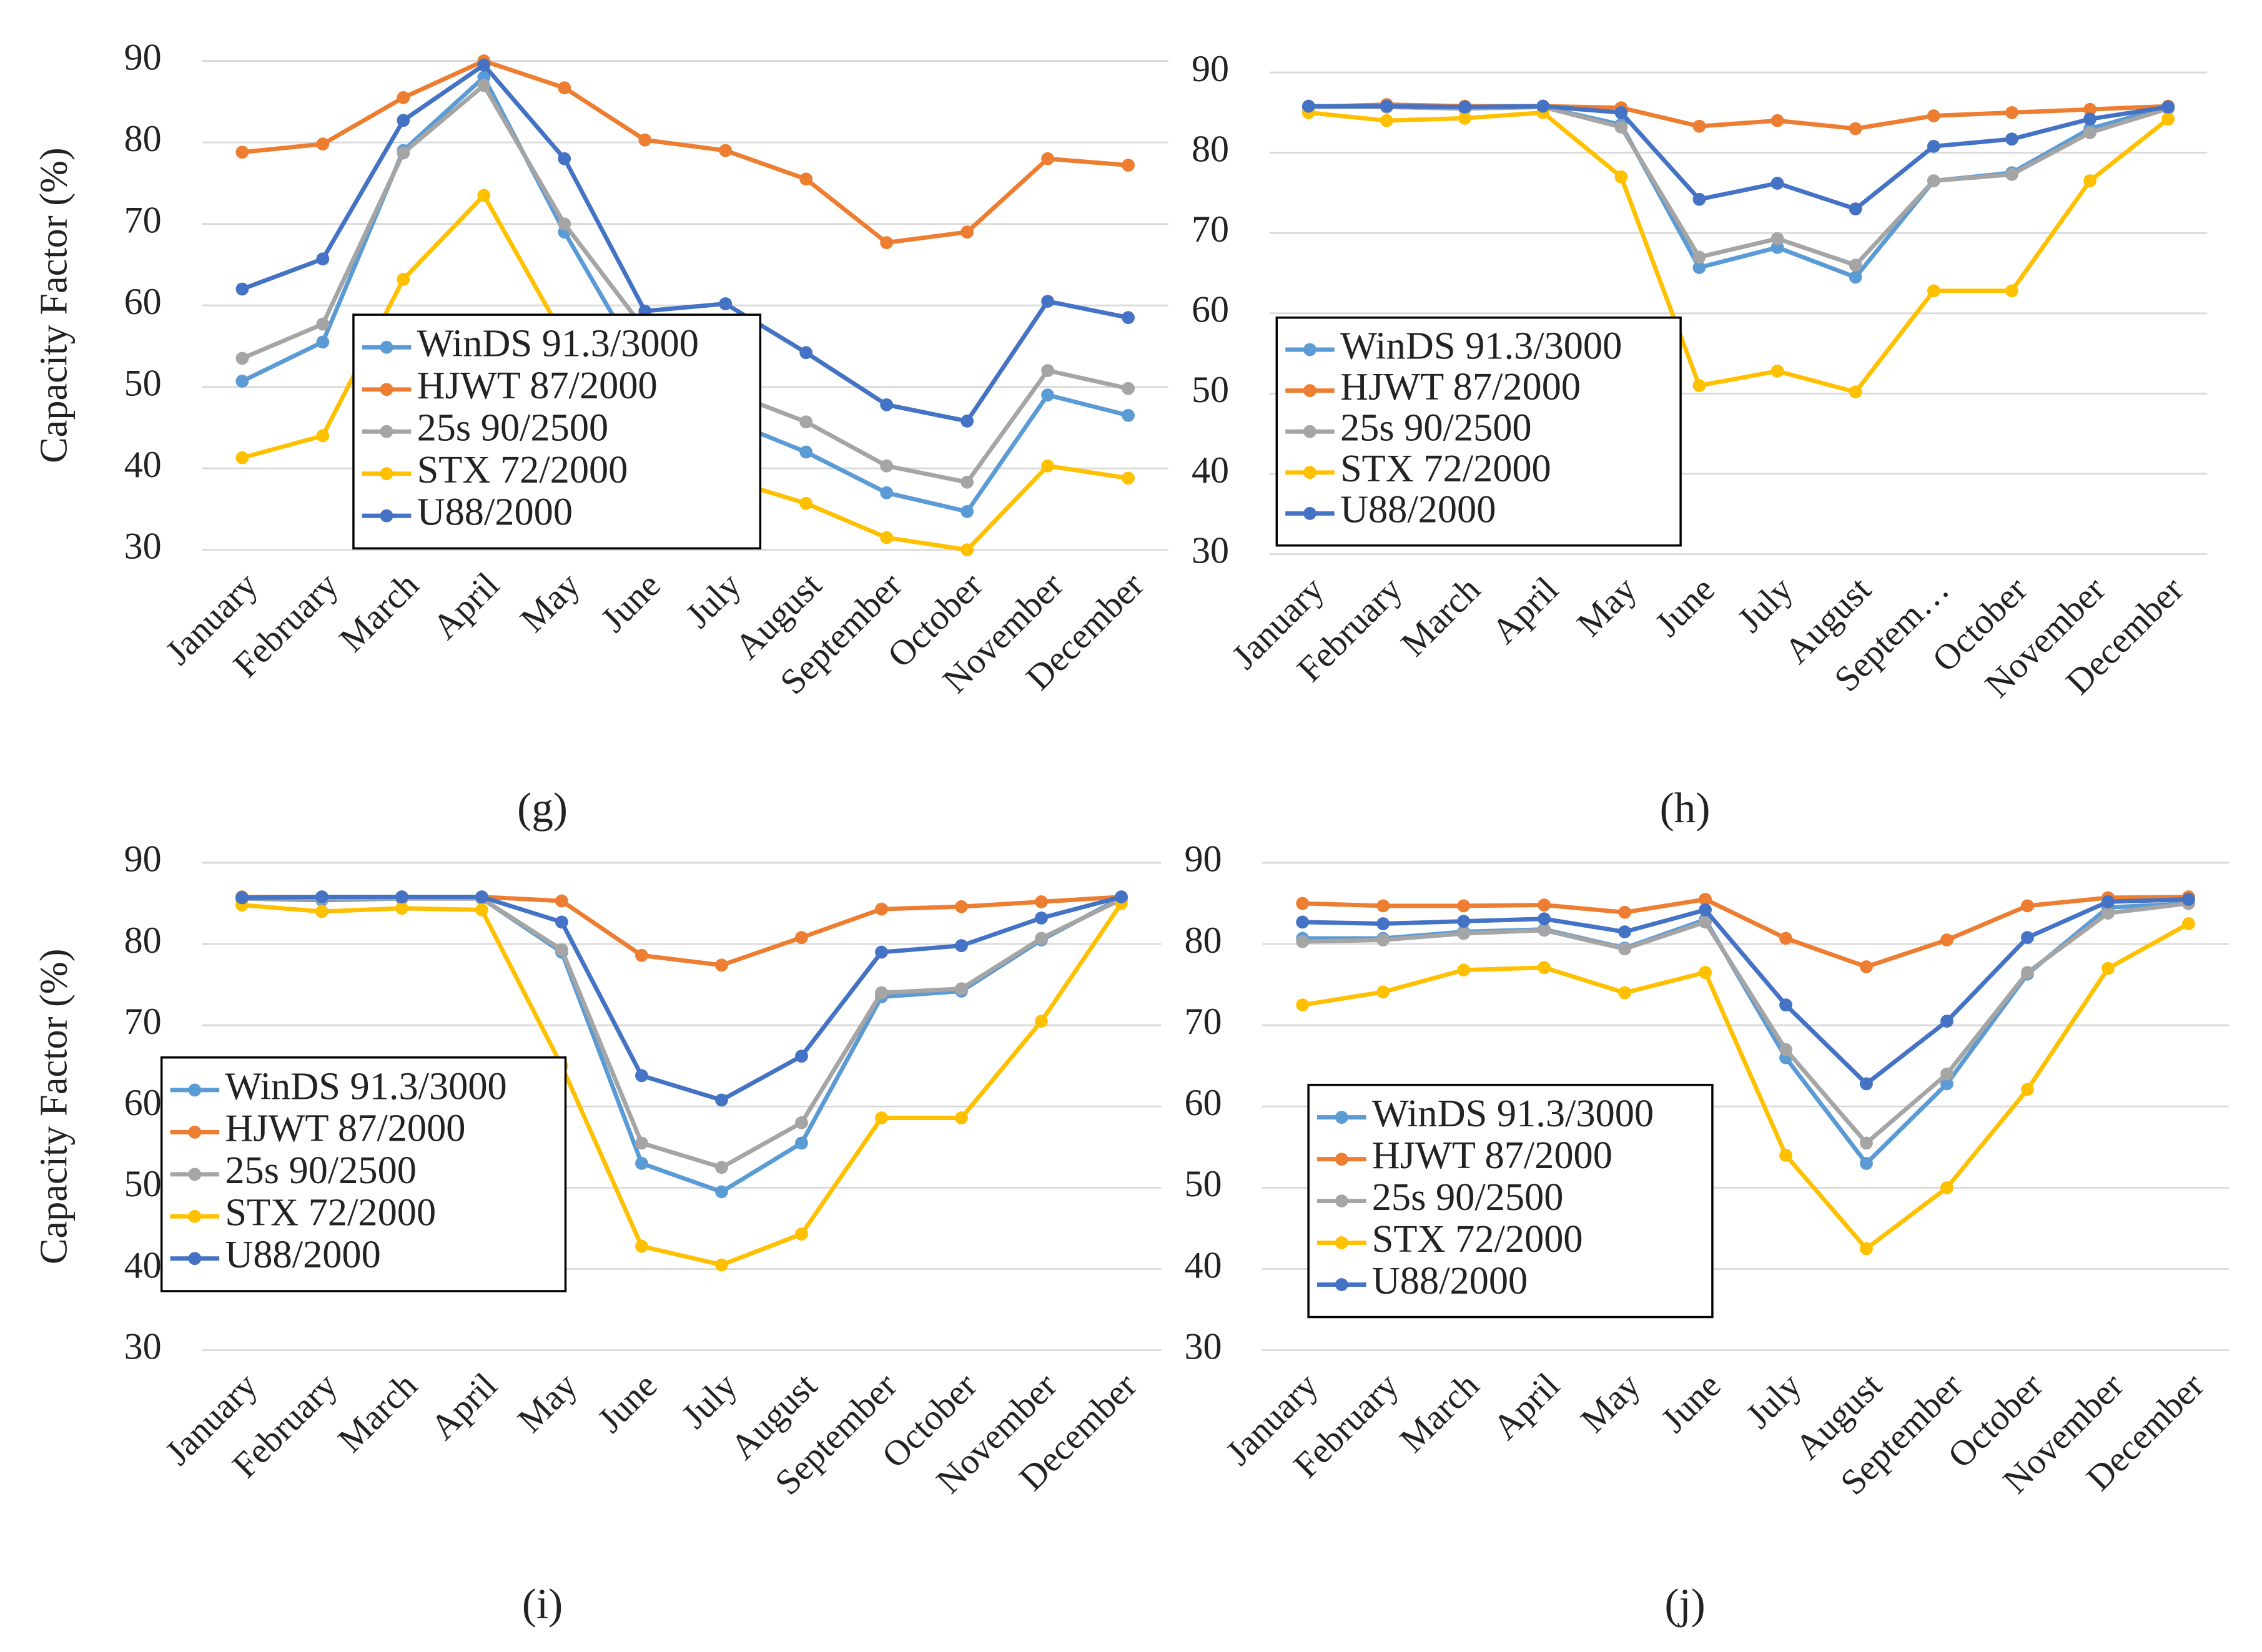  What do you see at coordinates (143, 301) in the screenshot?
I see `y-tick-label: 60` at bounding box center [143, 301].